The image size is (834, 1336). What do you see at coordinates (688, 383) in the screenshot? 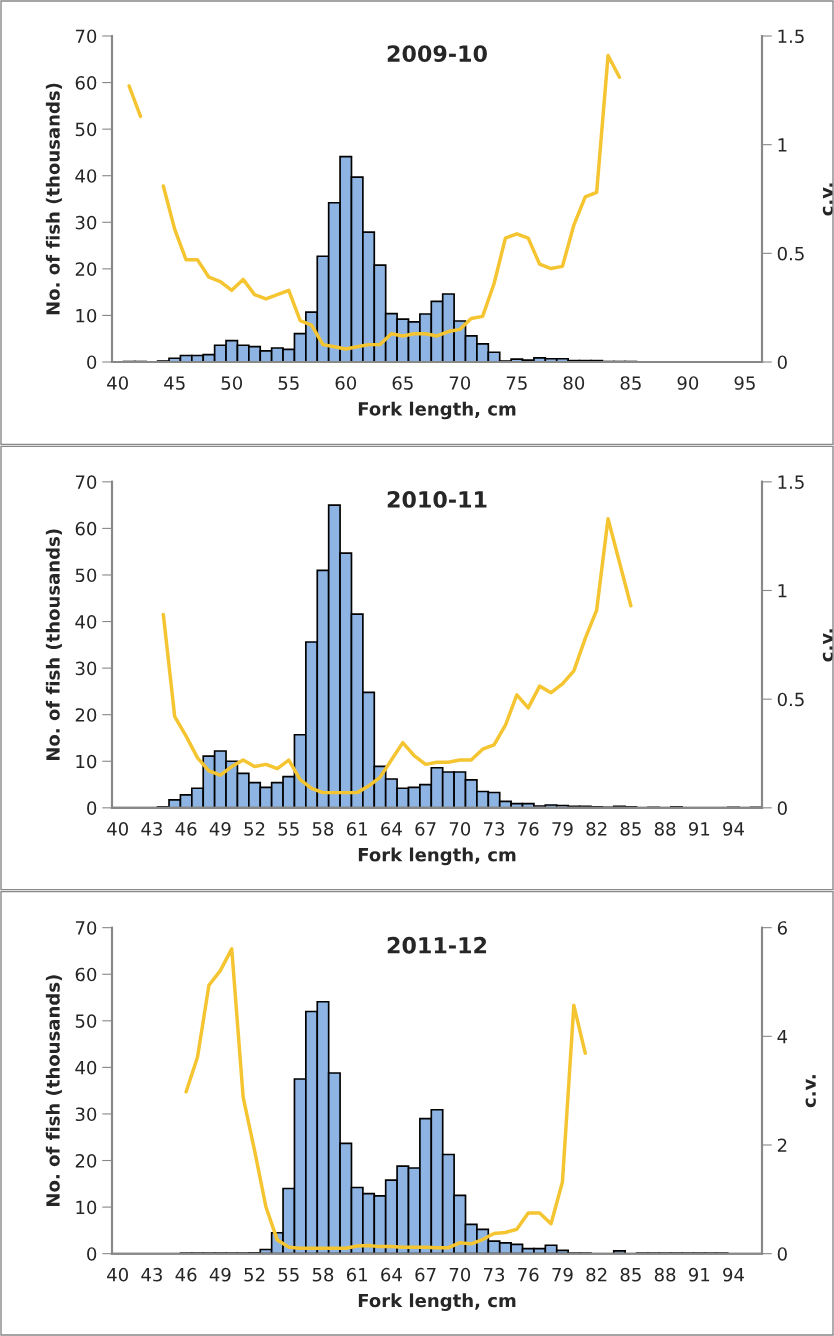
I see `x-tick-label: 90` at bounding box center [688, 383].